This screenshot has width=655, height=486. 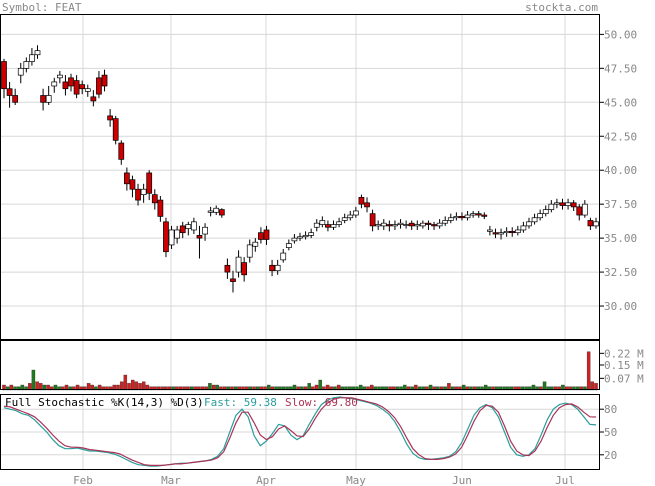 I want to click on price-tick-label: 47.50, so click(x=620, y=68).